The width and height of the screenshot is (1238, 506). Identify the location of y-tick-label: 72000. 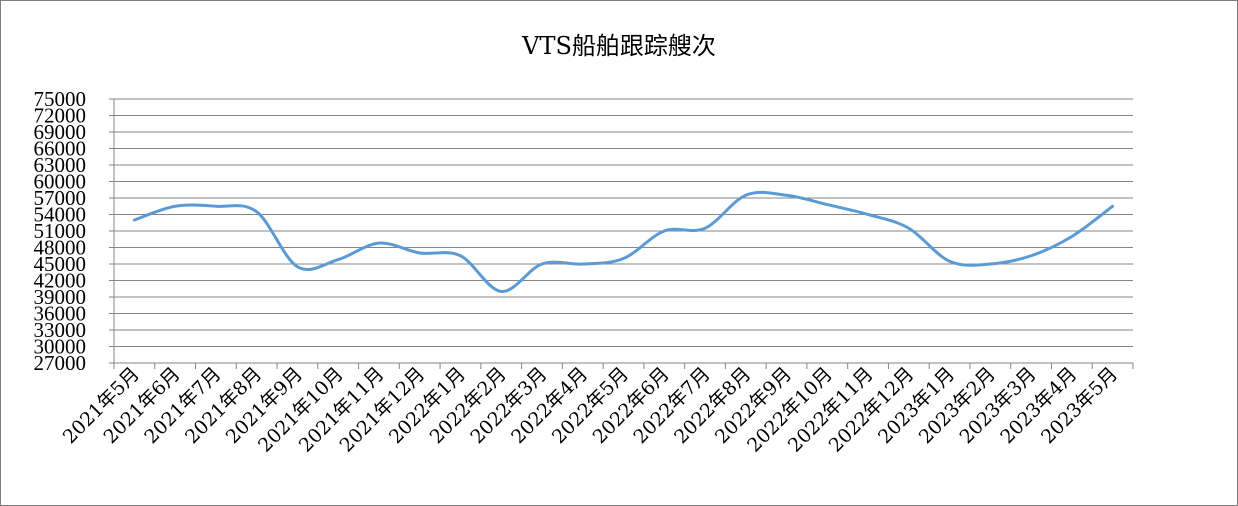
(60, 116).